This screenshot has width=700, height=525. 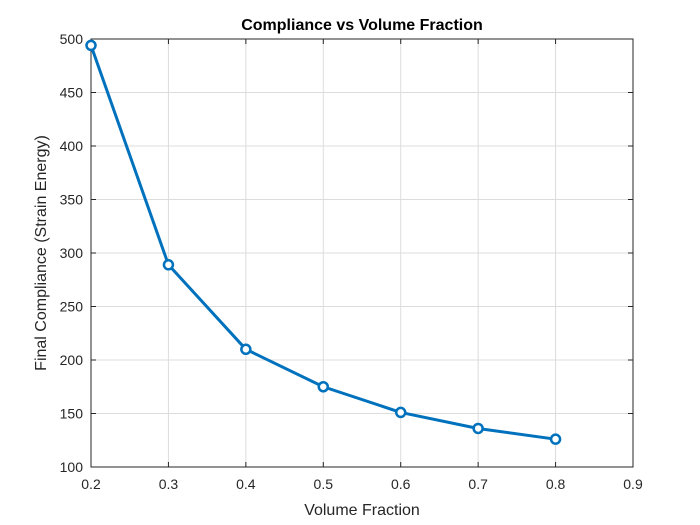 I want to click on y-tick-labels: 100 150 200 250 300 350 400 450 500, so click(x=72, y=253).